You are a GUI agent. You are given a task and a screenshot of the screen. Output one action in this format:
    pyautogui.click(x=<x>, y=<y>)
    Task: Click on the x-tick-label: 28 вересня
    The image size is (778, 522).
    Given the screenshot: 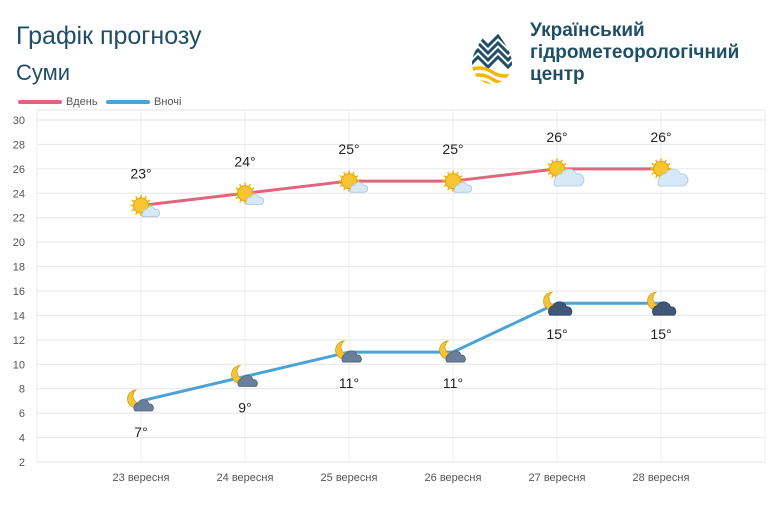 What is the action you would take?
    pyautogui.click(x=661, y=478)
    